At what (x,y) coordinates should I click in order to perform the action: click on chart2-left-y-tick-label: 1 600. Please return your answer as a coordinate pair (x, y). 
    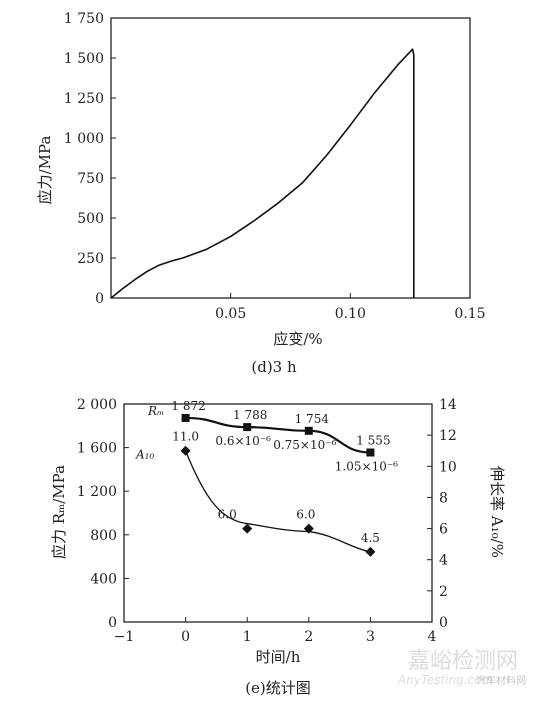
    Looking at the image, I should click on (97, 449).